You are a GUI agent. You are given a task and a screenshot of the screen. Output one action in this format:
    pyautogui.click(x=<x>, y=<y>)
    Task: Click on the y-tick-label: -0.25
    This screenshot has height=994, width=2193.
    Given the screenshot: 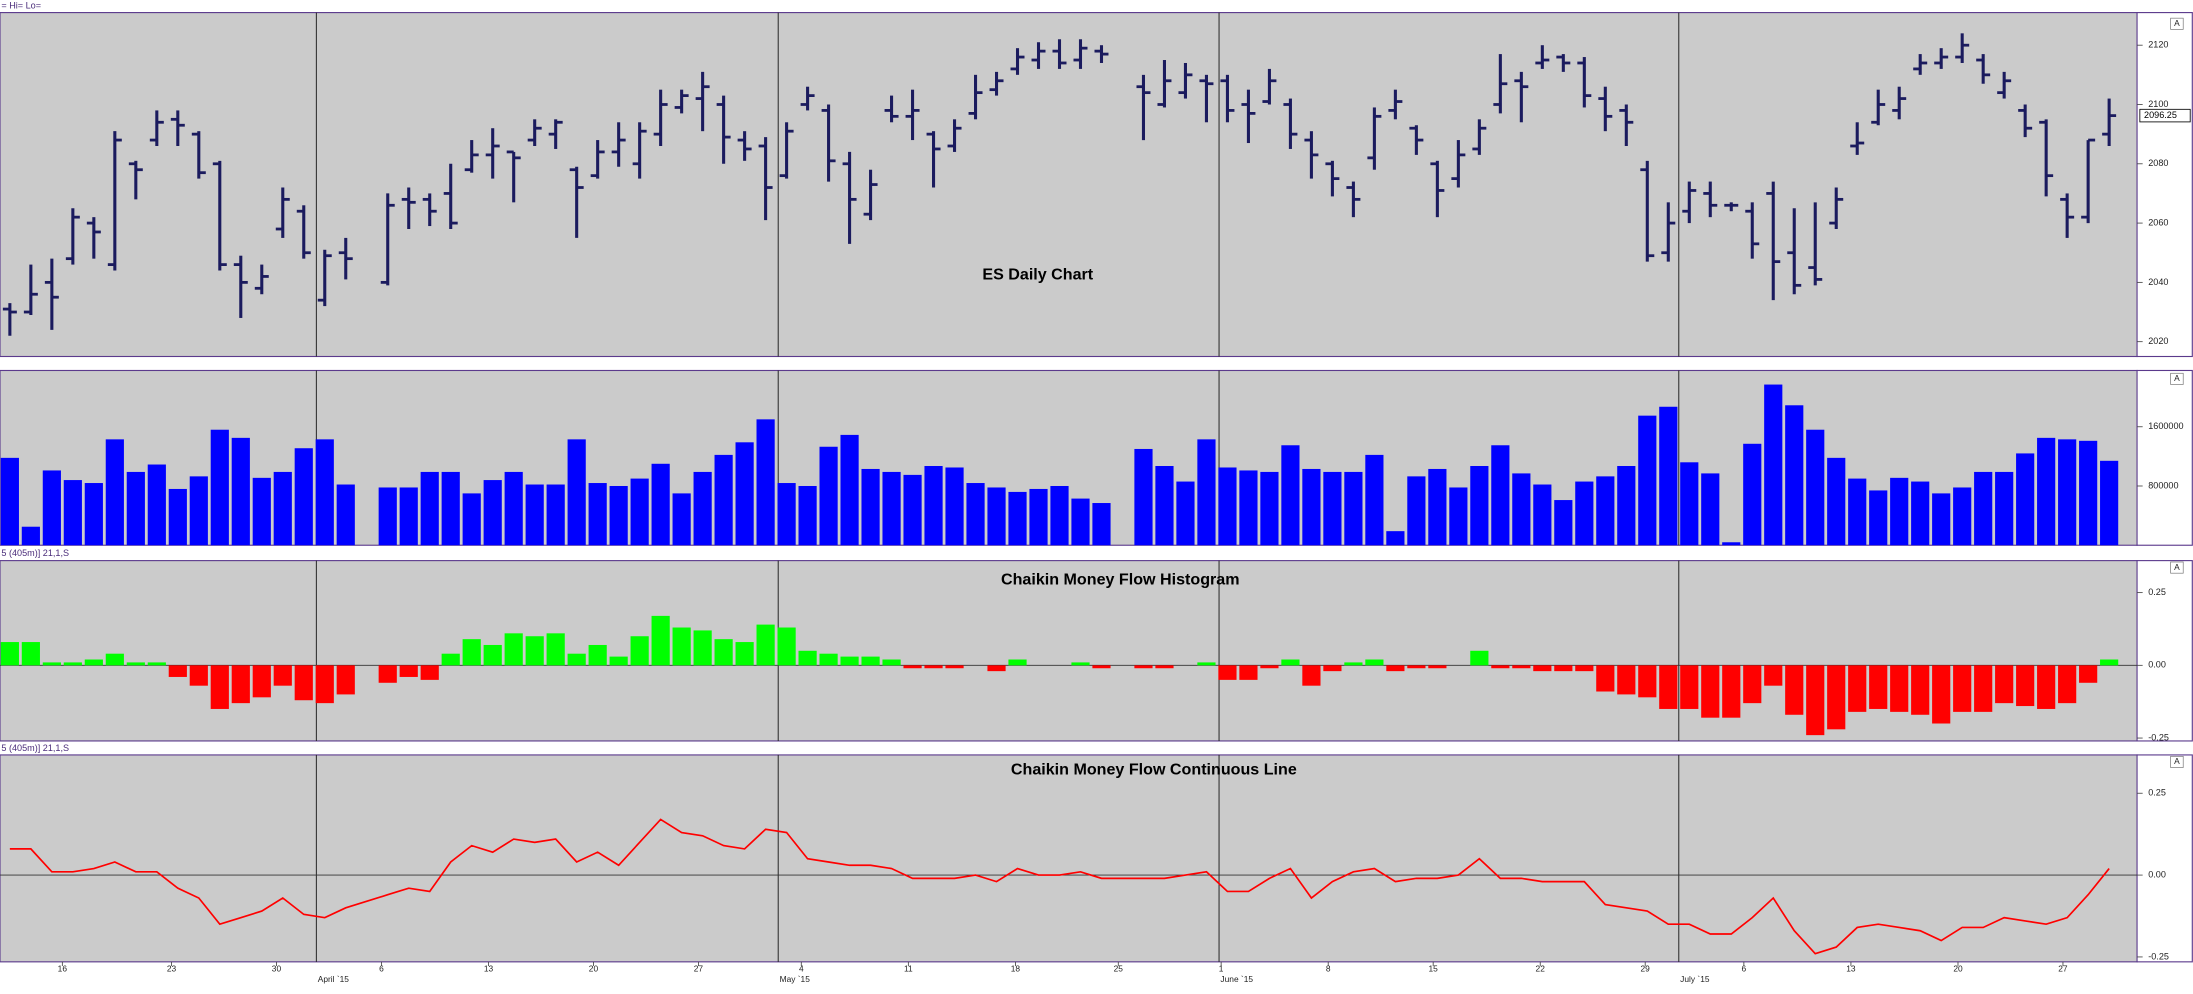 What is the action you would take?
    pyautogui.click(x=2158, y=956)
    